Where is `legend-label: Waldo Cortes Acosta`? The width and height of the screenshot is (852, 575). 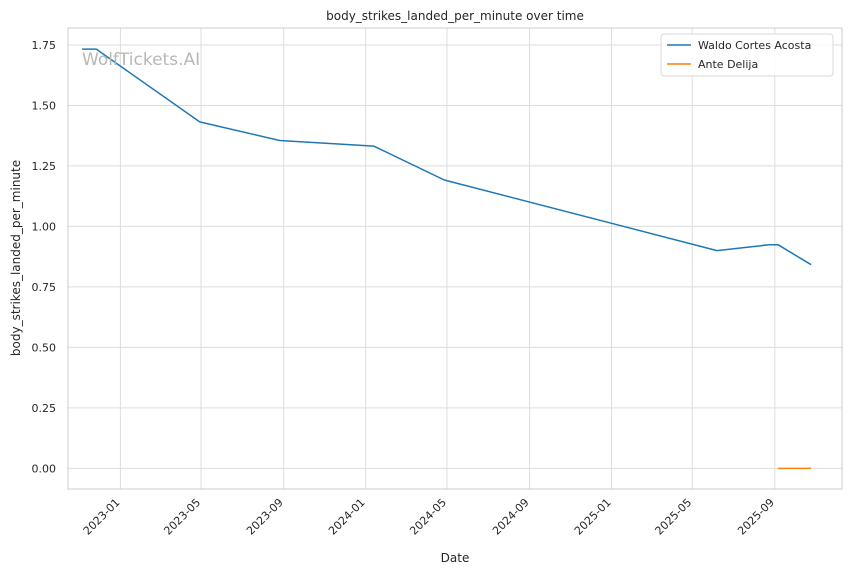
legend-label: Waldo Cortes Acosta is located at coordinates (754, 45).